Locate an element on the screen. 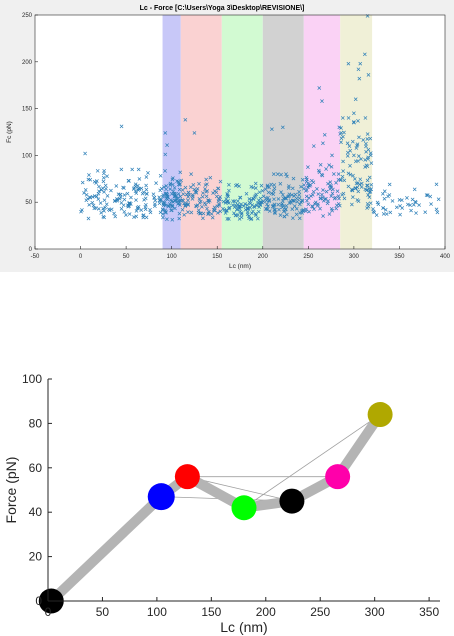  scatter-x-tick-label: 200 is located at coordinates (263, 257).